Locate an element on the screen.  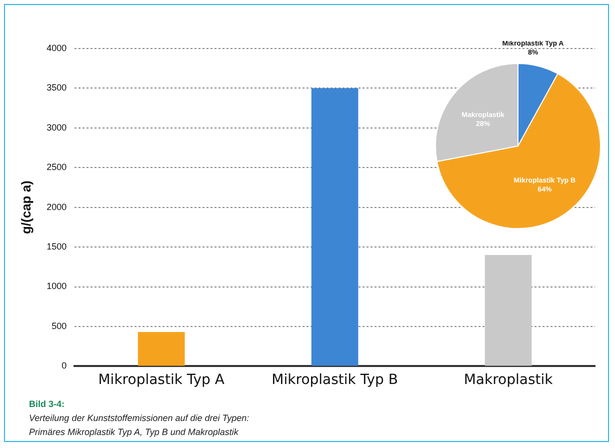
y-axis-title: g/(cap a) is located at coordinates (26, 207).